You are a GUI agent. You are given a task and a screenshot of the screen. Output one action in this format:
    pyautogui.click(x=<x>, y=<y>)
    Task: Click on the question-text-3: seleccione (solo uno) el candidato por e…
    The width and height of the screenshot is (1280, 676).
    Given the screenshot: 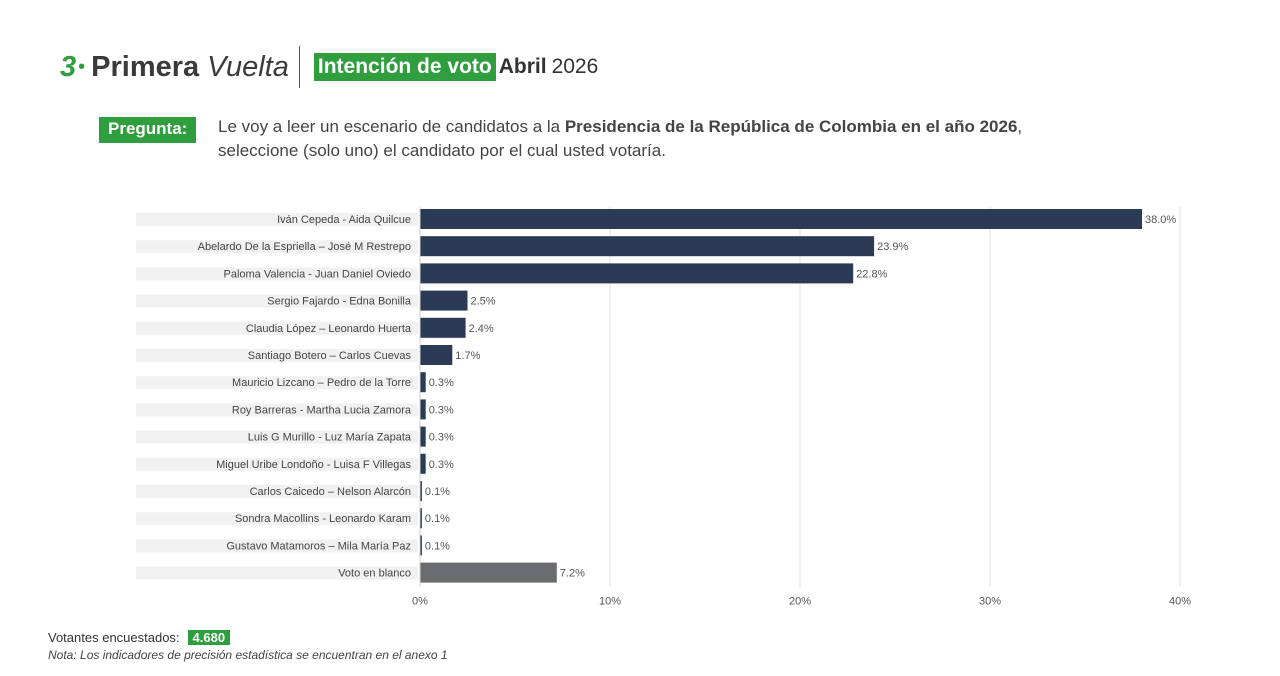 What is the action you would take?
    pyautogui.click(x=442, y=150)
    